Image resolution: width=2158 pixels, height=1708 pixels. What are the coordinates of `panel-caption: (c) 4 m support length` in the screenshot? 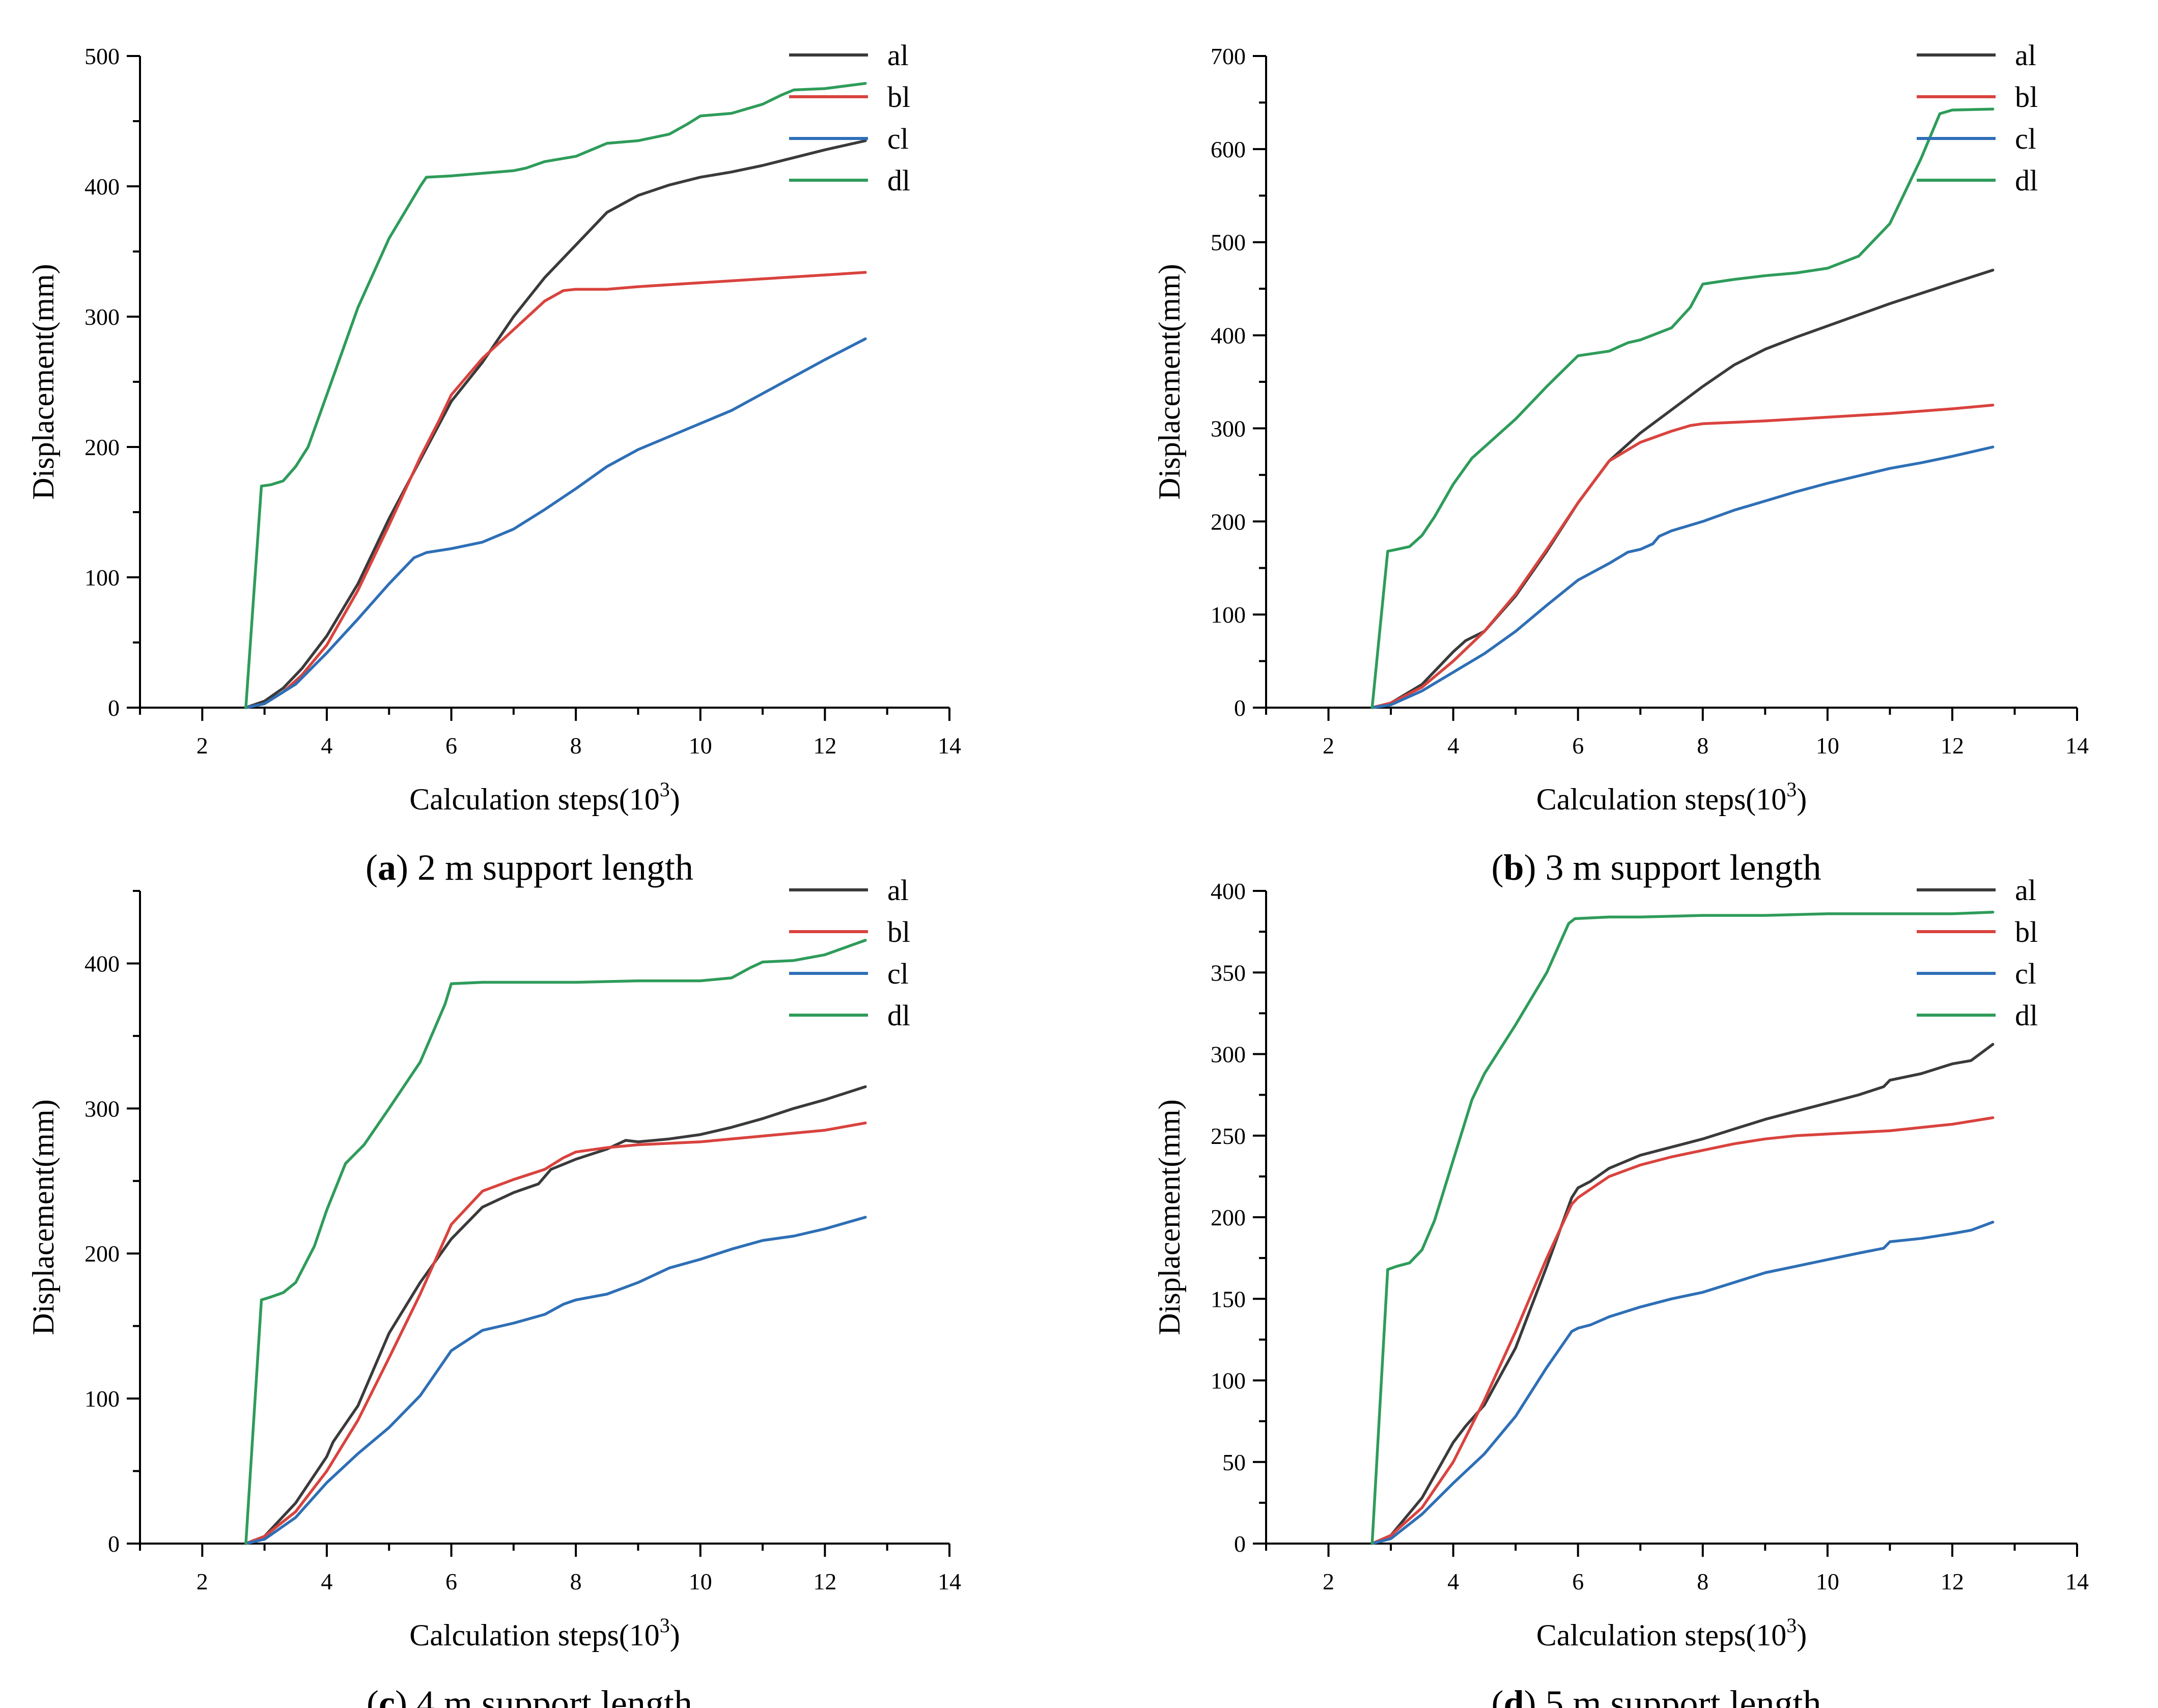 It's located at (529, 1695).